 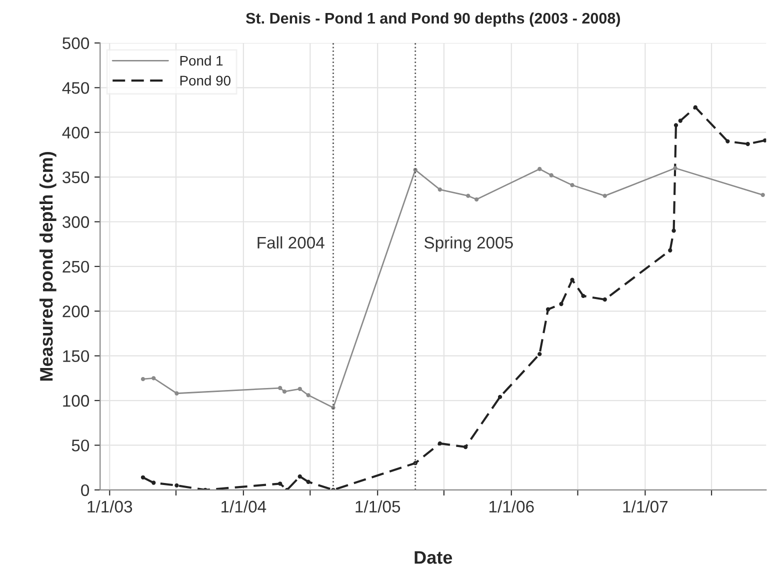 What do you see at coordinates (511, 506) in the screenshot?
I see `x-tick-label: 1/1/06` at bounding box center [511, 506].